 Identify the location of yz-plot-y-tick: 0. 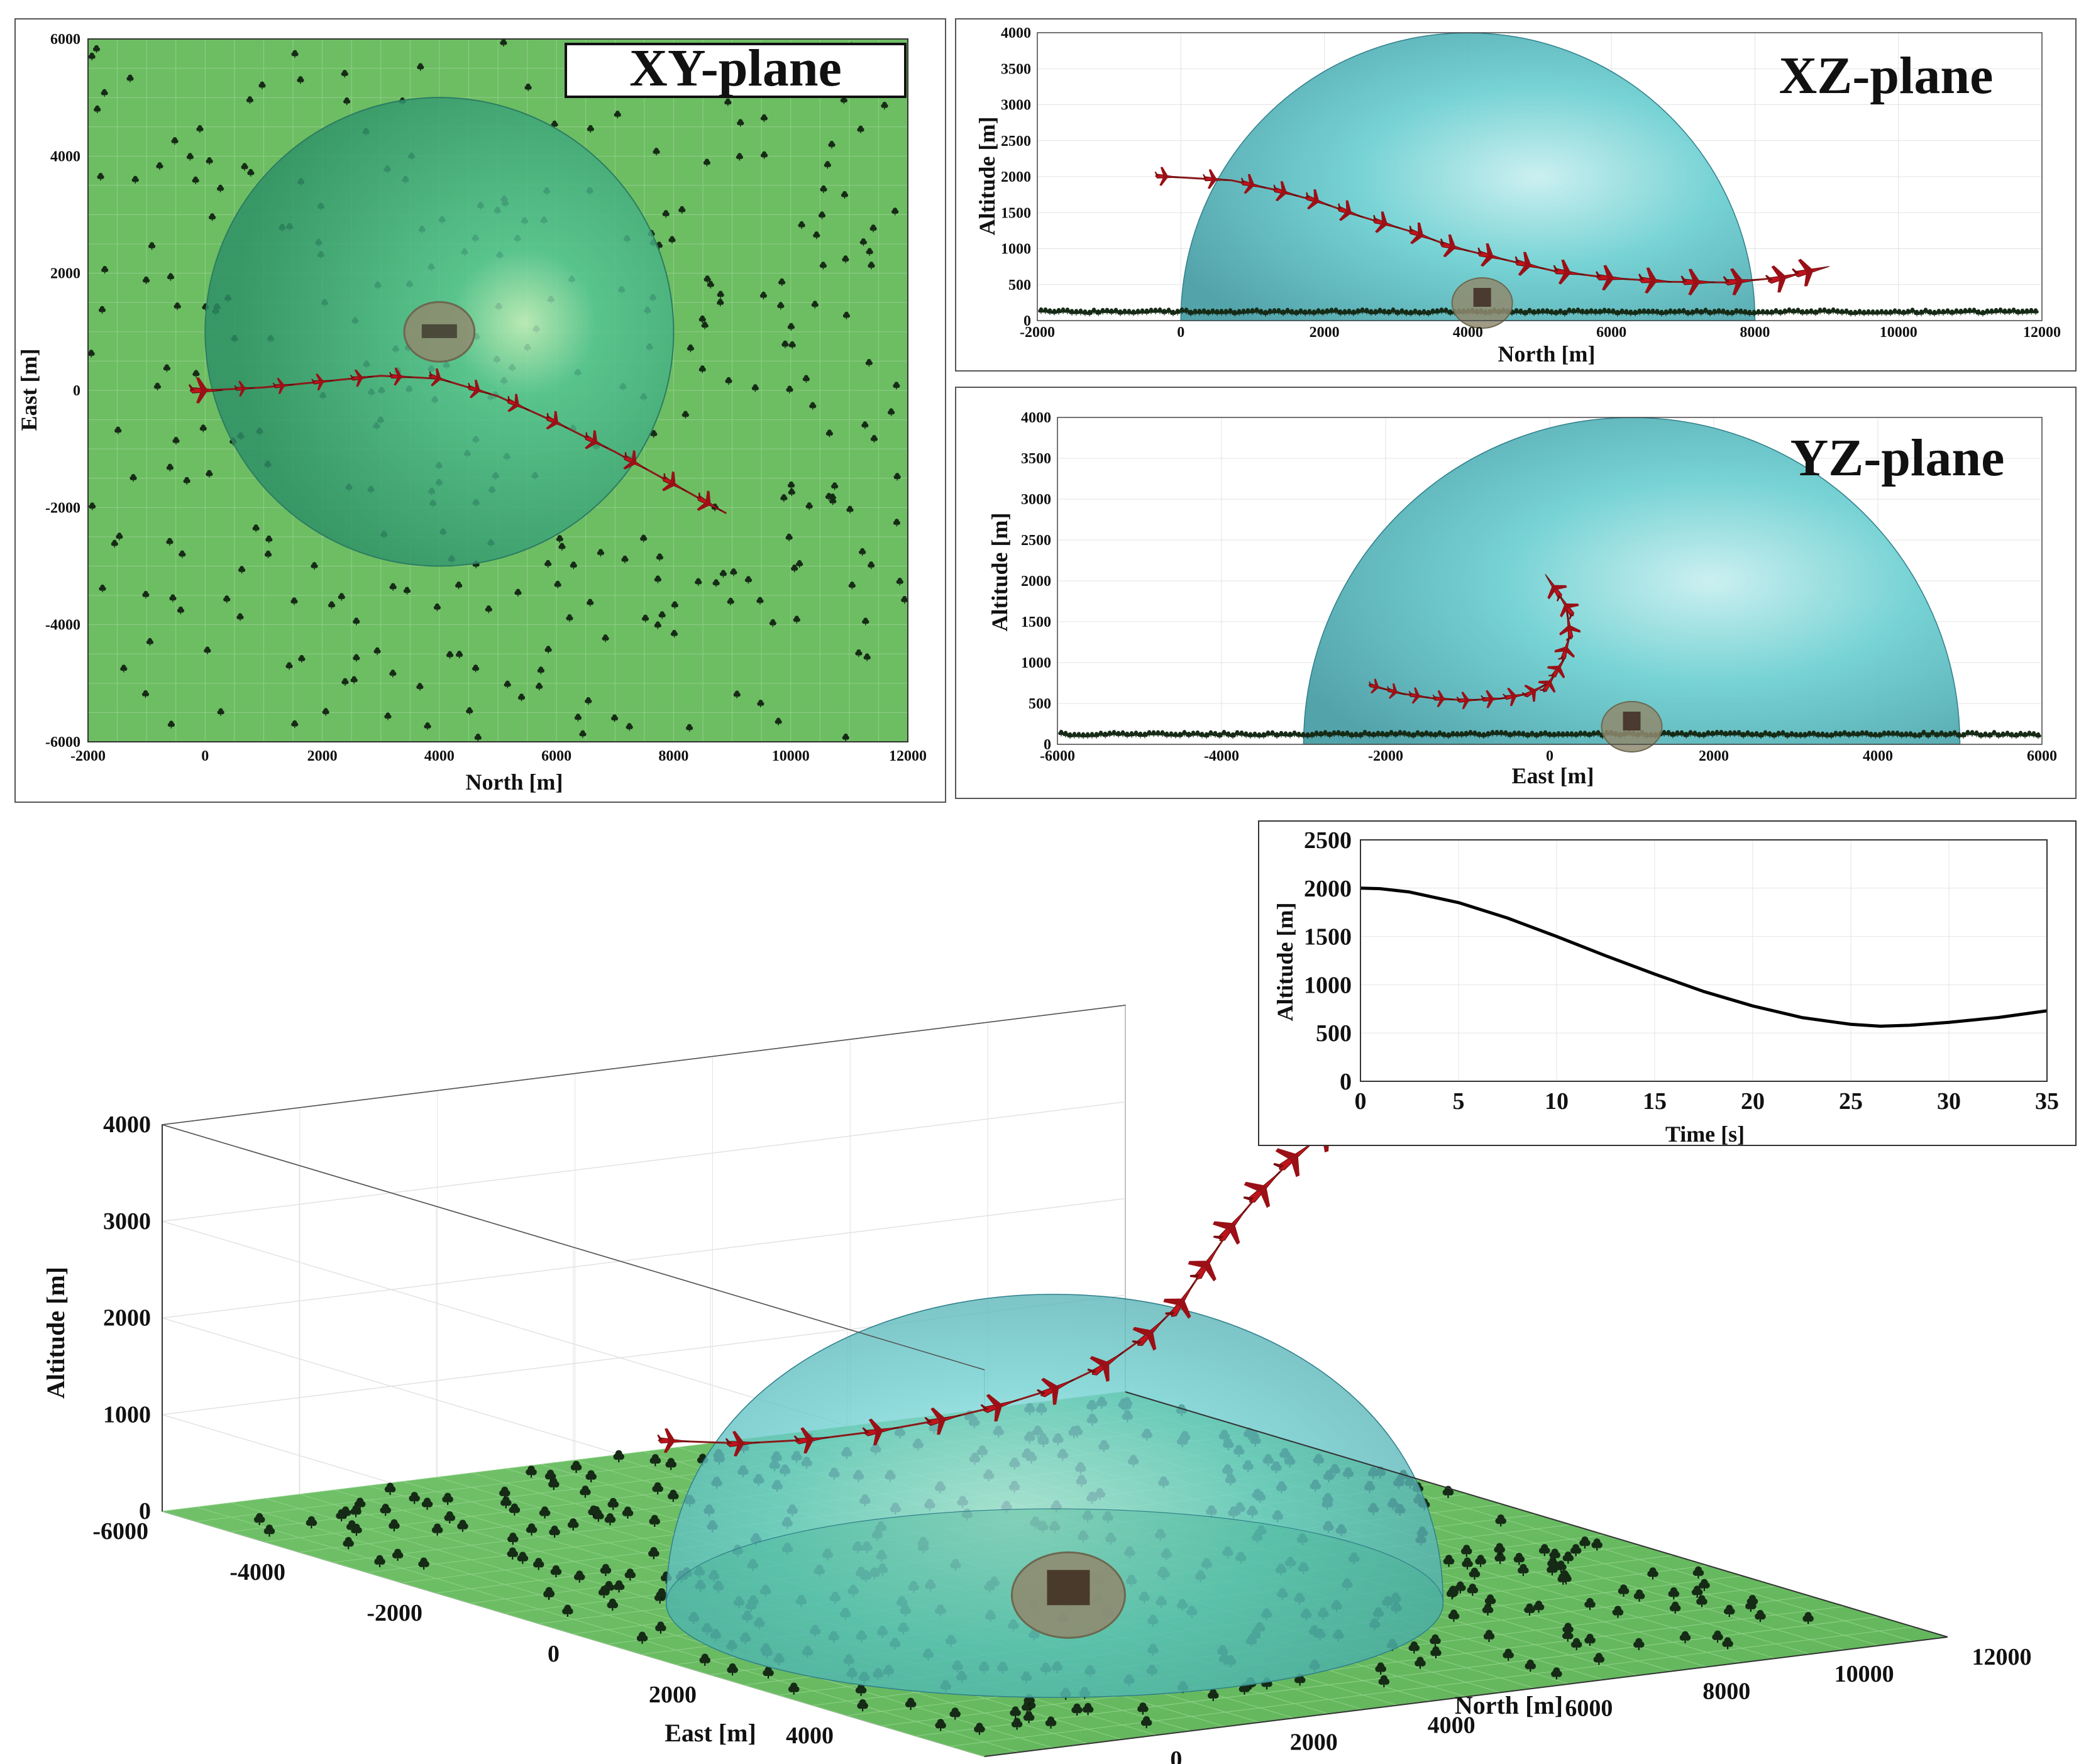
(1047, 745).